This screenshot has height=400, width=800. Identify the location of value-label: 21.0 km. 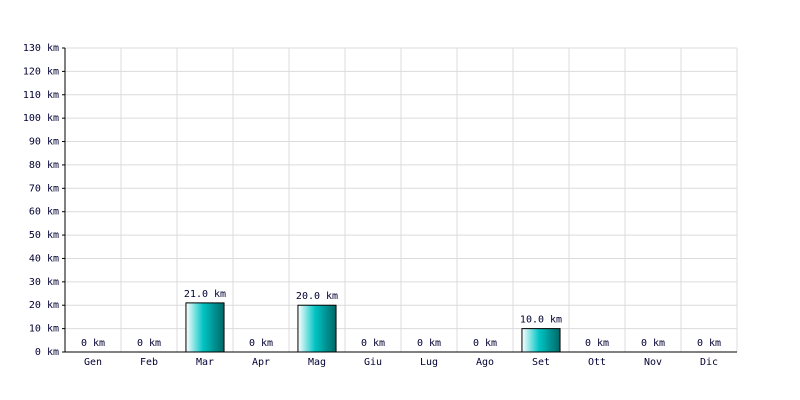
(205, 294).